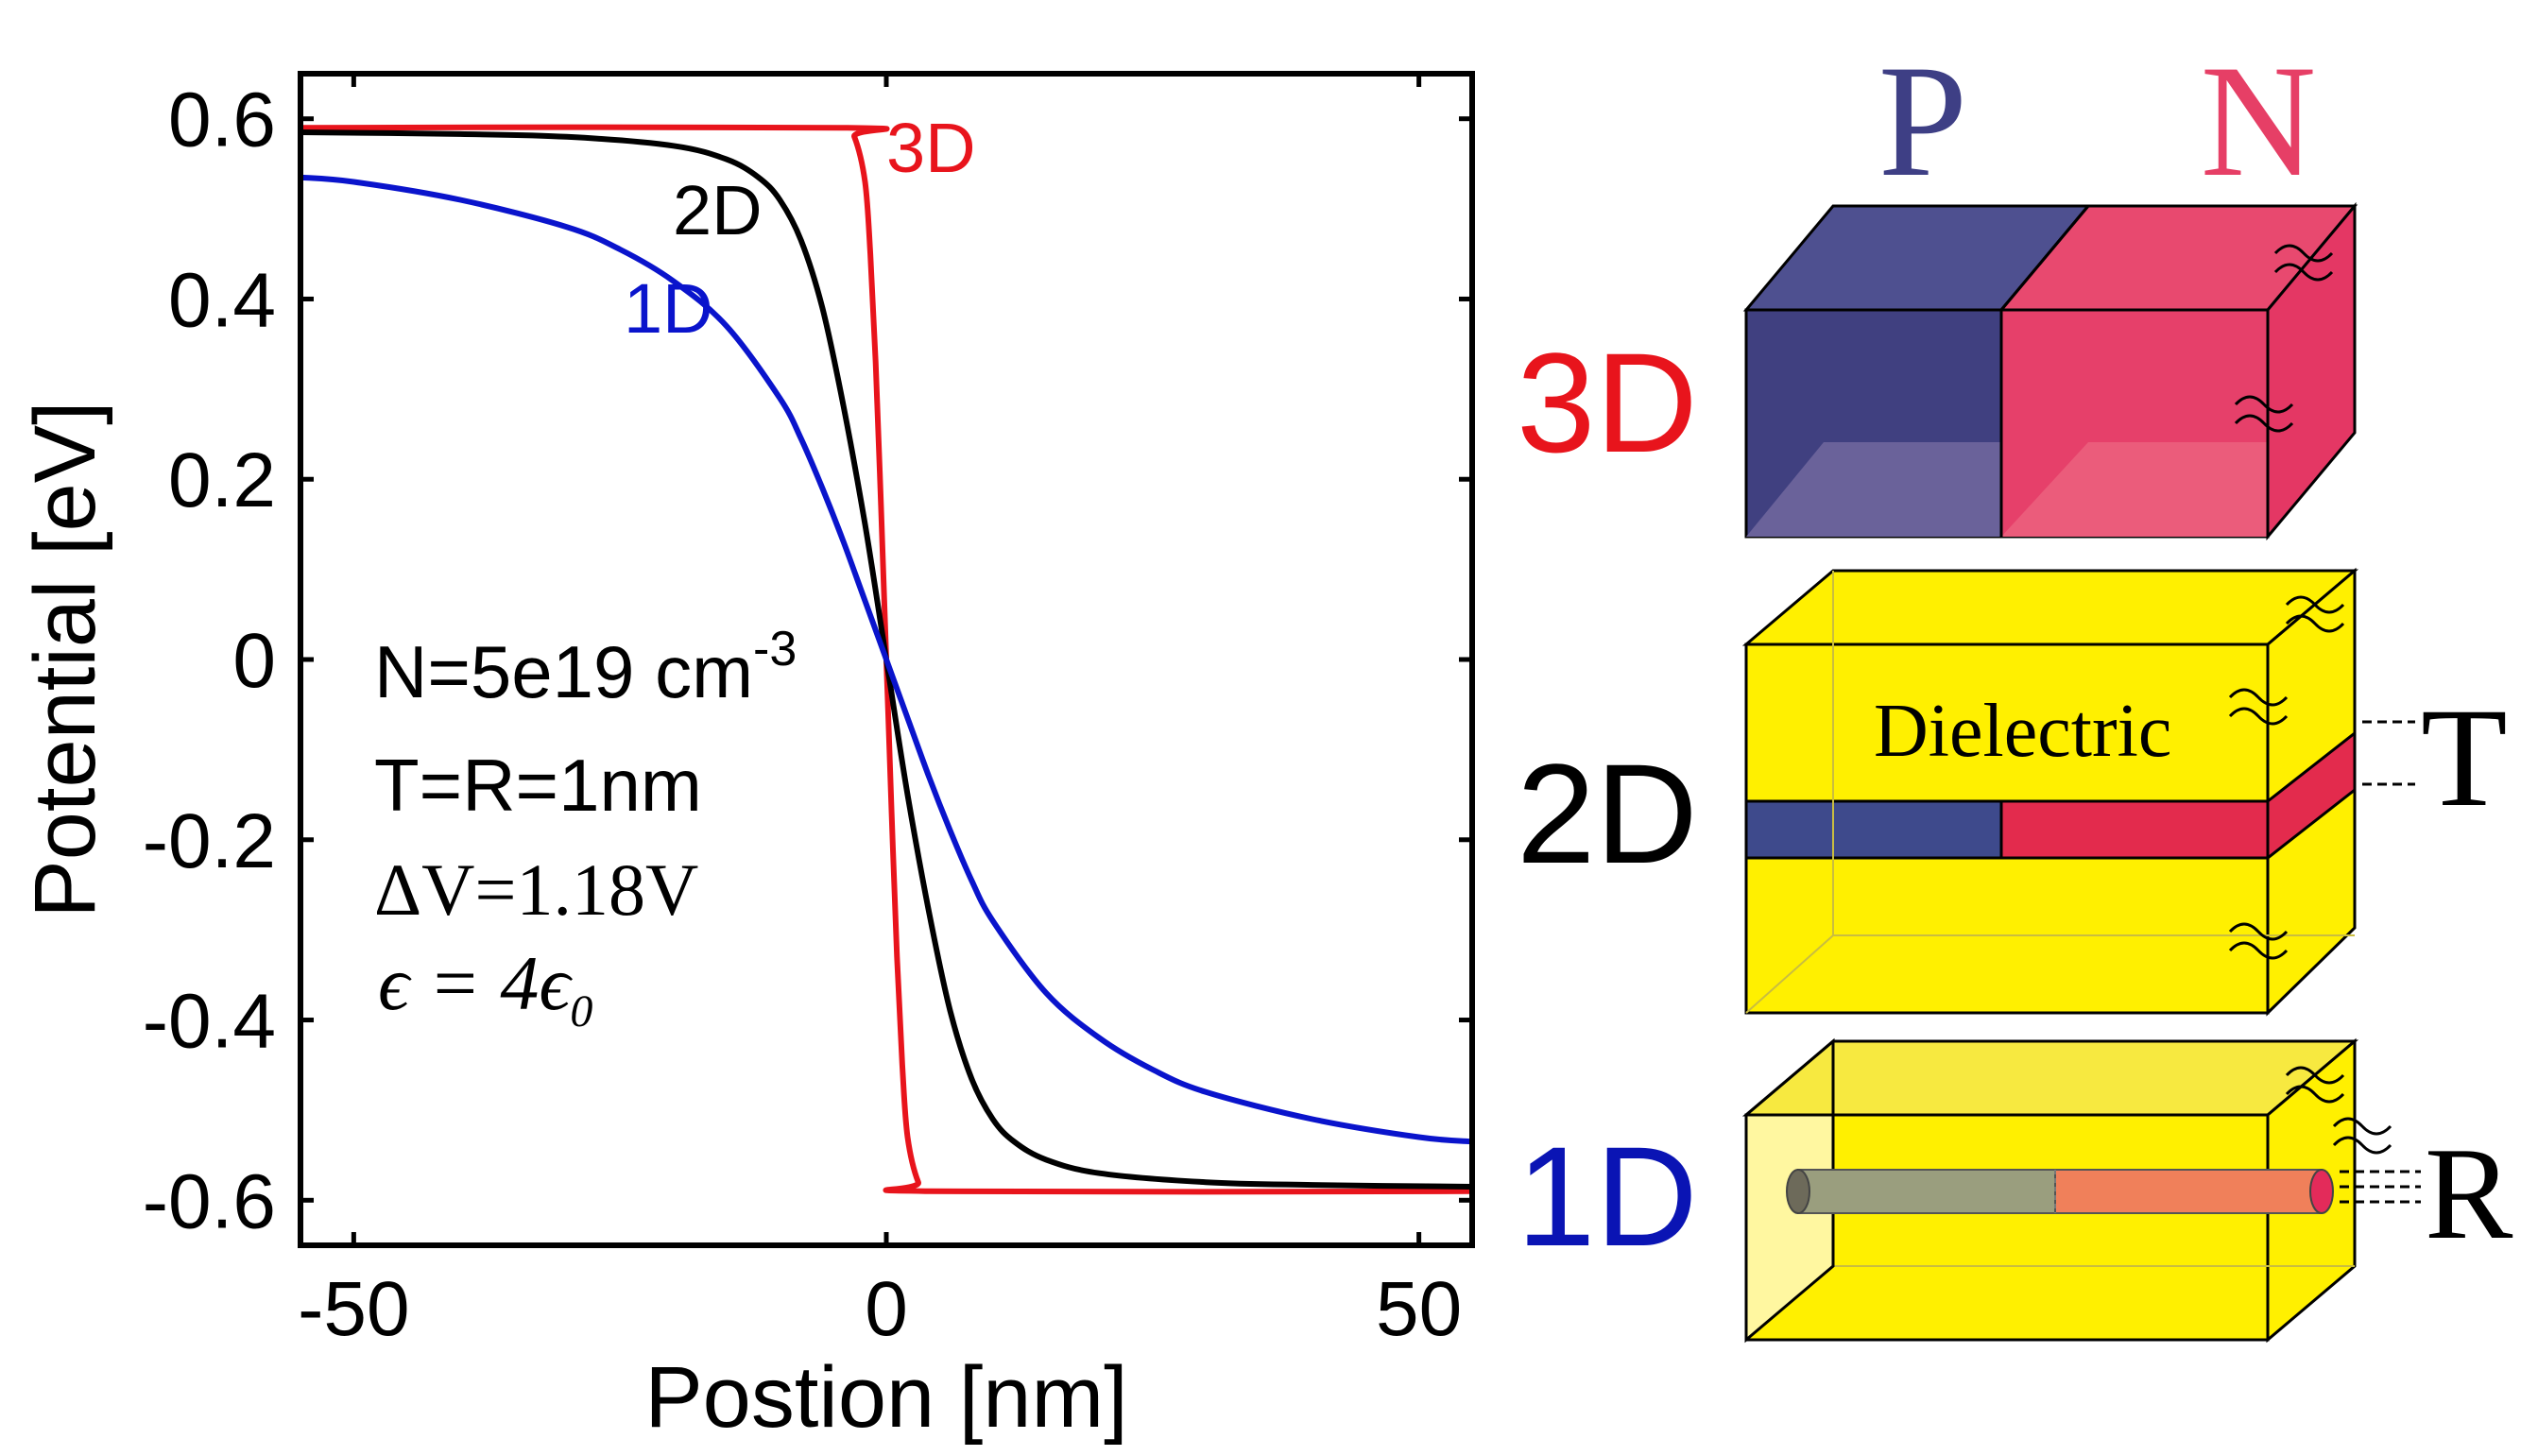  What do you see at coordinates (1874, 830) in the screenshot?
I see `block-2d-layer-p` at bounding box center [1874, 830].